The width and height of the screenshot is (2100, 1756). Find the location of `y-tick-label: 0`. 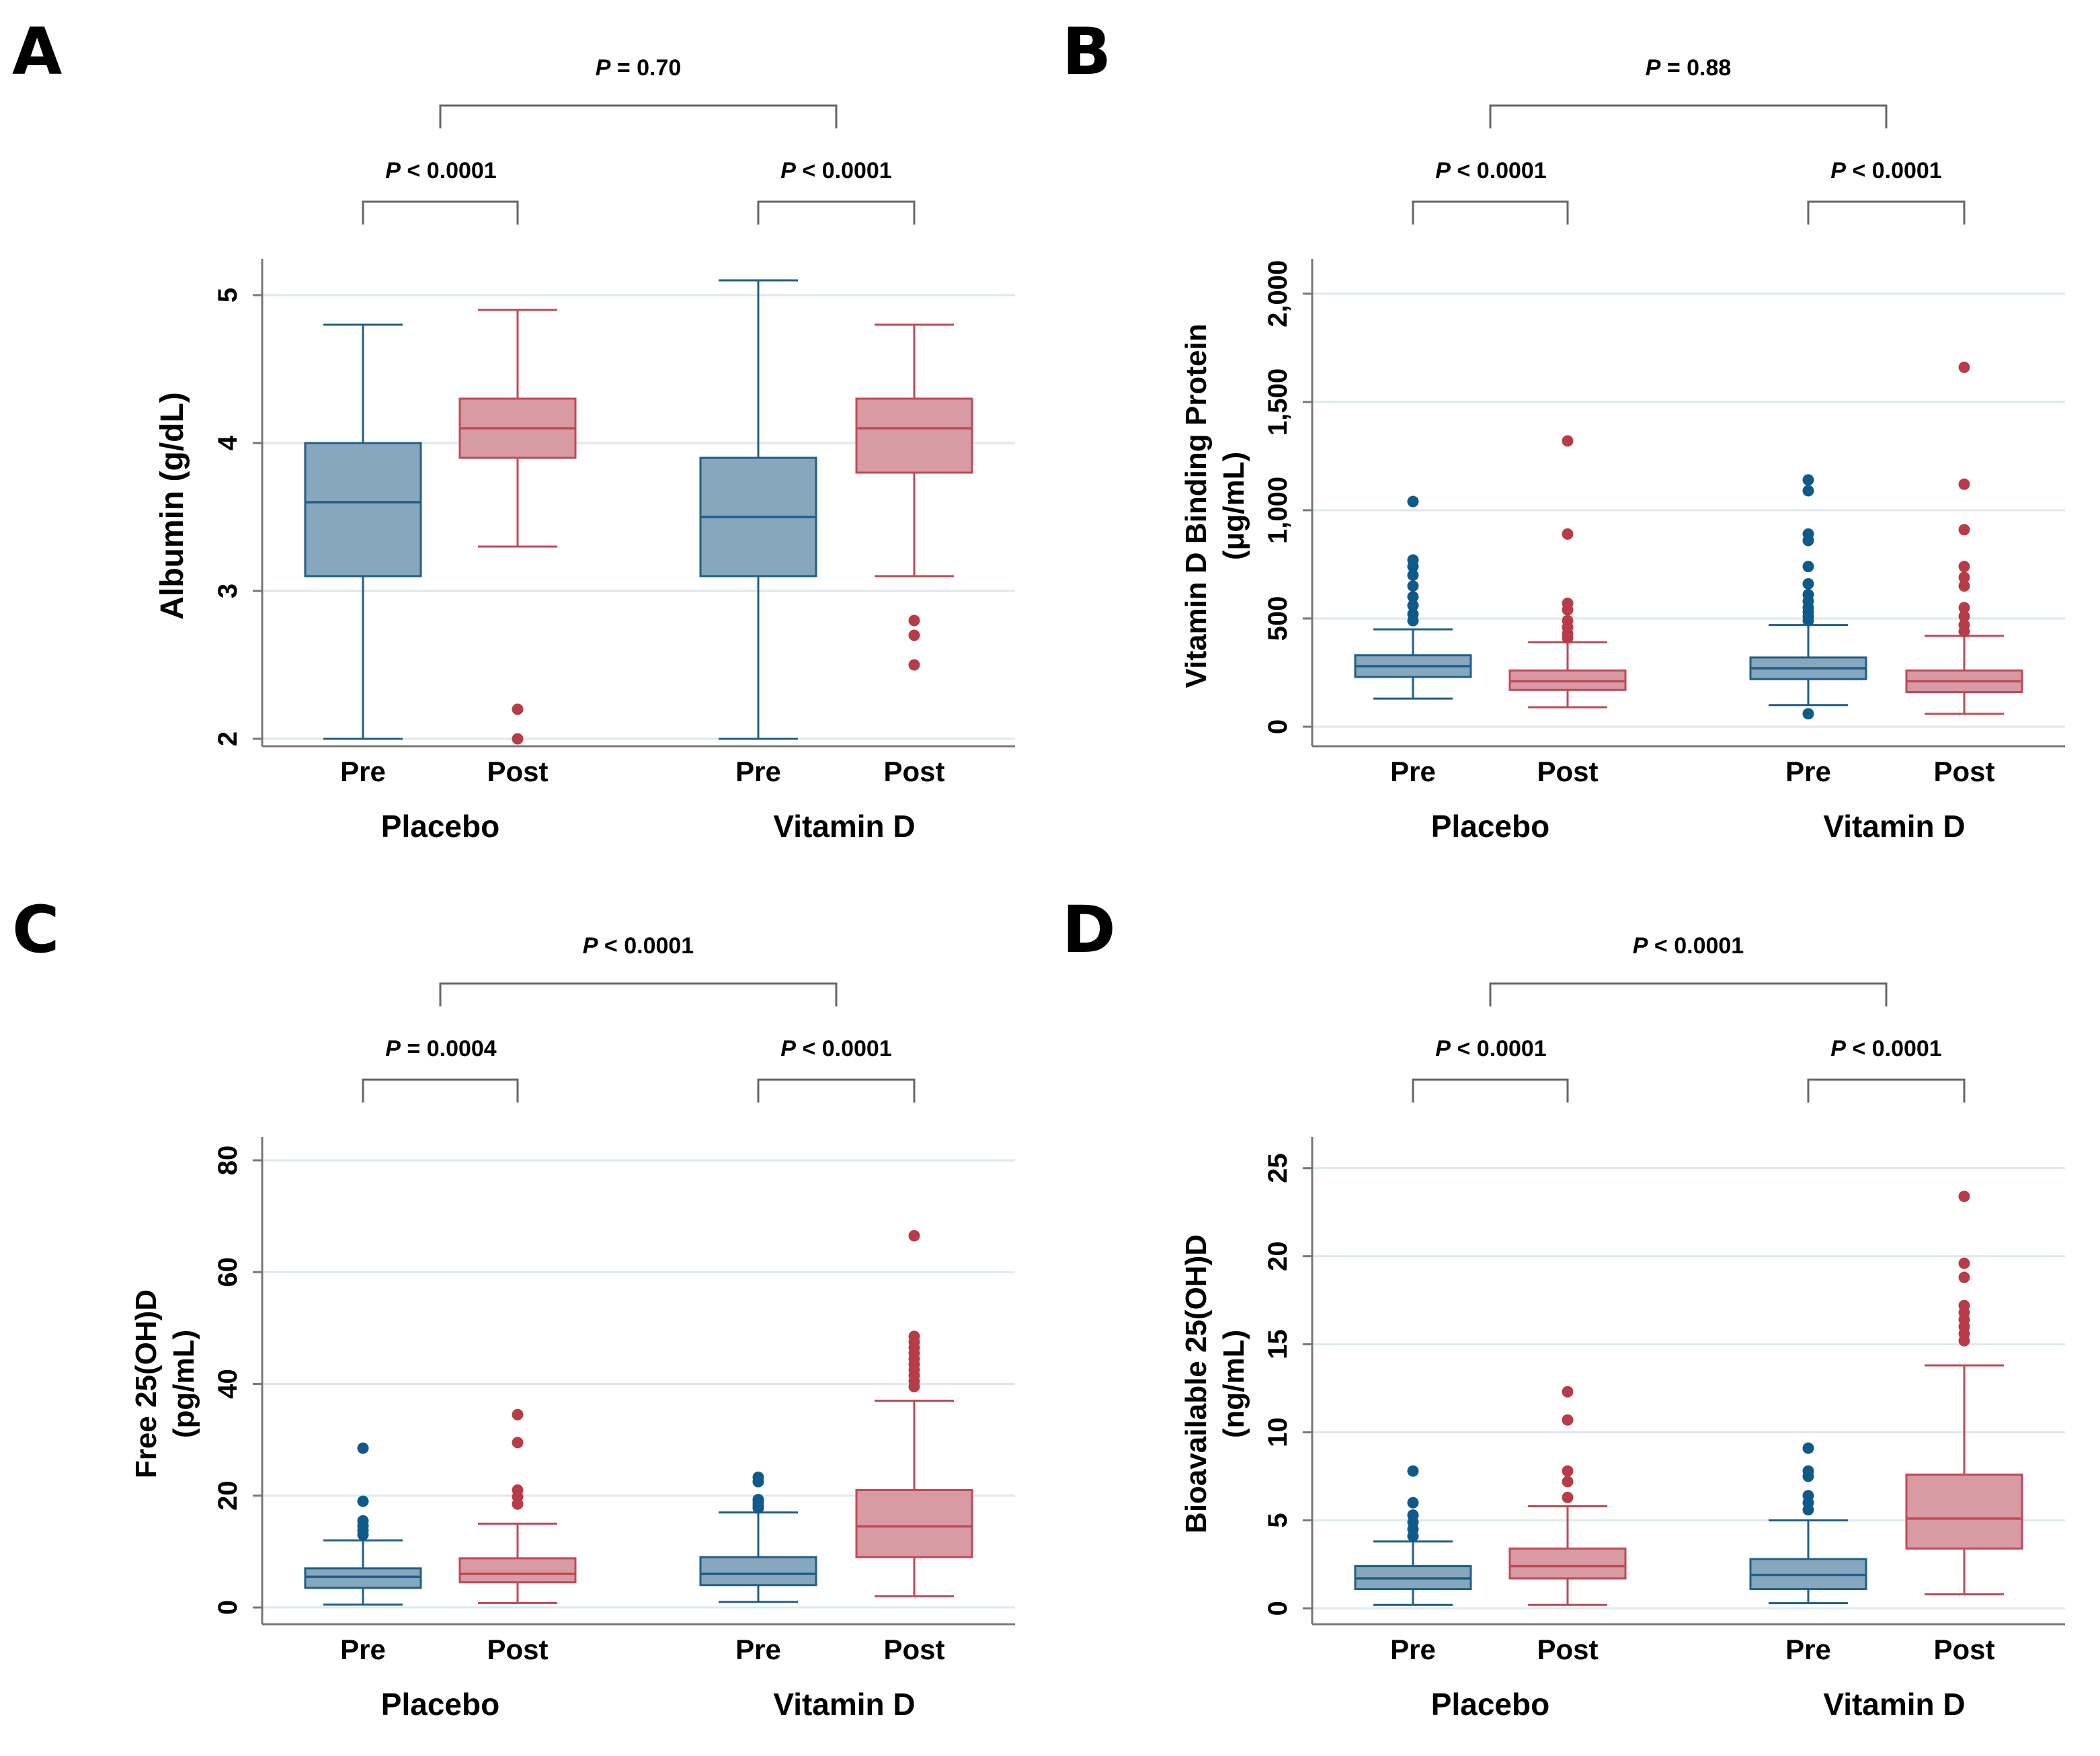

y-tick-label: 0 is located at coordinates (1278, 726).